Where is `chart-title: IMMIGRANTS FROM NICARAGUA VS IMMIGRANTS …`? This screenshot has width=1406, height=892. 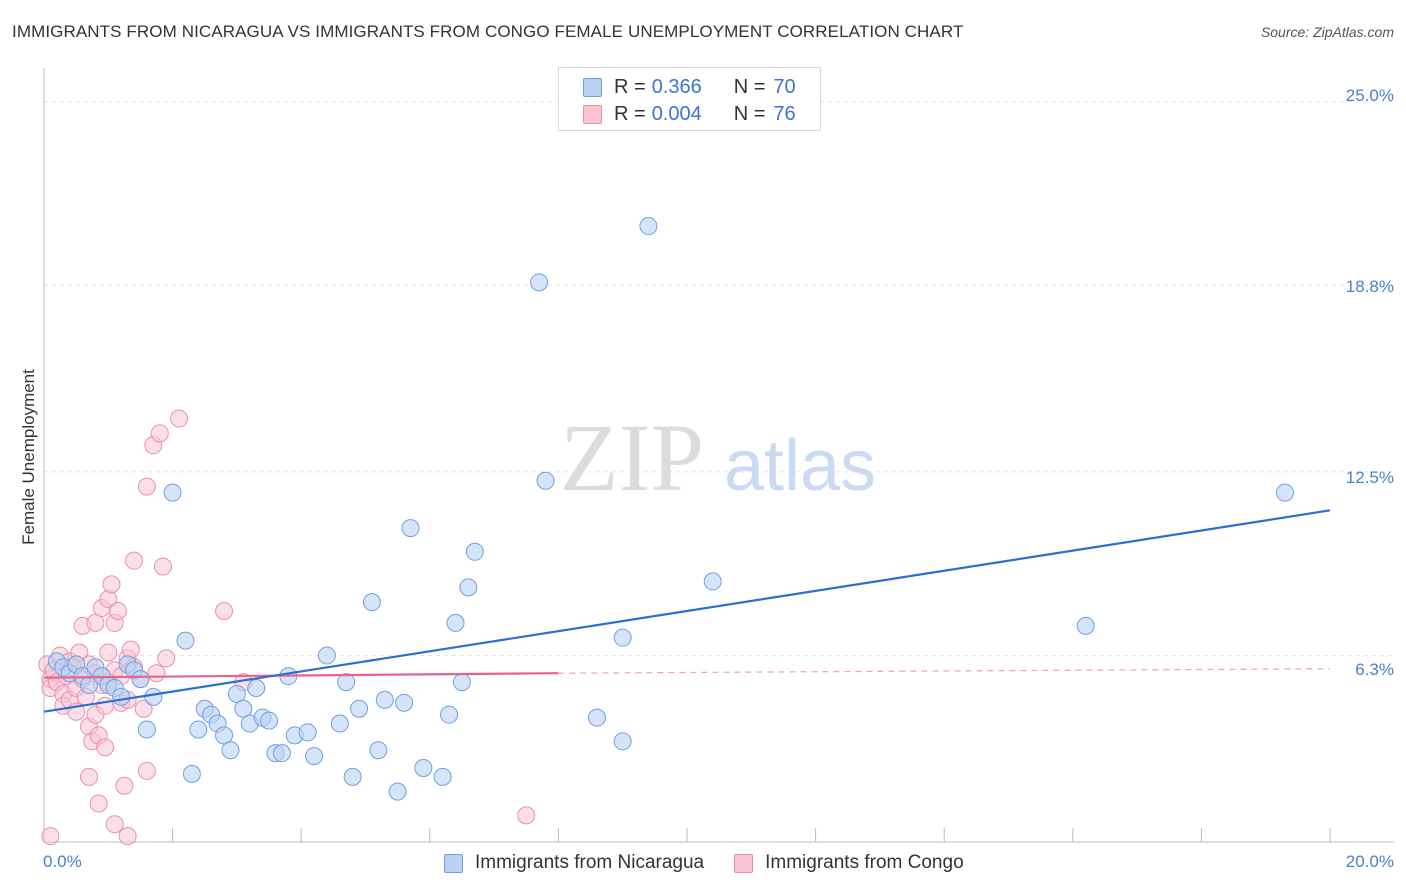
chart-title: IMMIGRANTS FROM NICARAGUA VS IMMIGRANTS … is located at coordinates (488, 31).